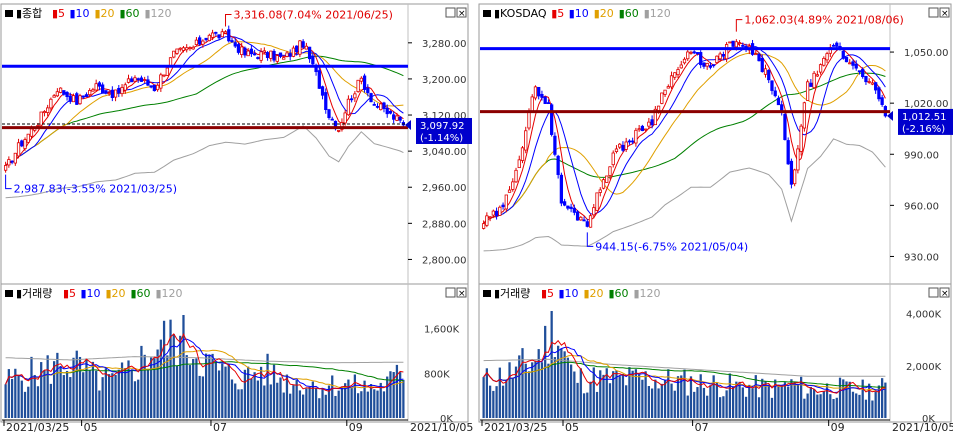 The width and height of the screenshot is (953, 440). What do you see at coordinates (444, 260) in the screenshot?
I see `price-tick-label: 2,800.00` at bounding box center [444, 260].